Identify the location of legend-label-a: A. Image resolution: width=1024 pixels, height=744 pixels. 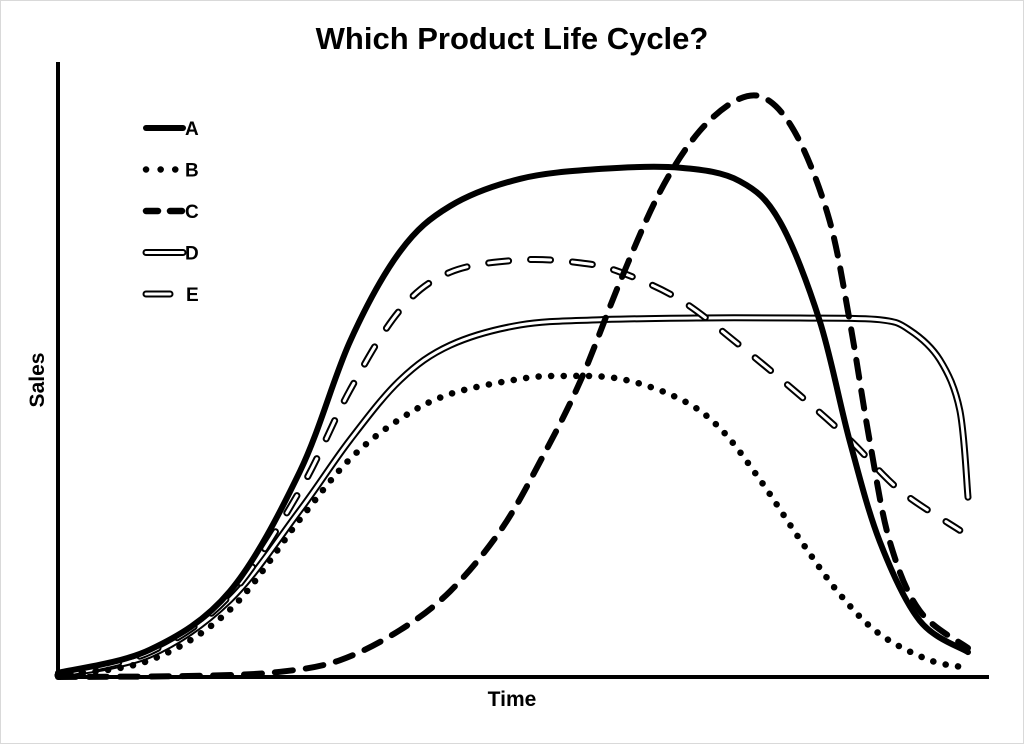
(192, 129).